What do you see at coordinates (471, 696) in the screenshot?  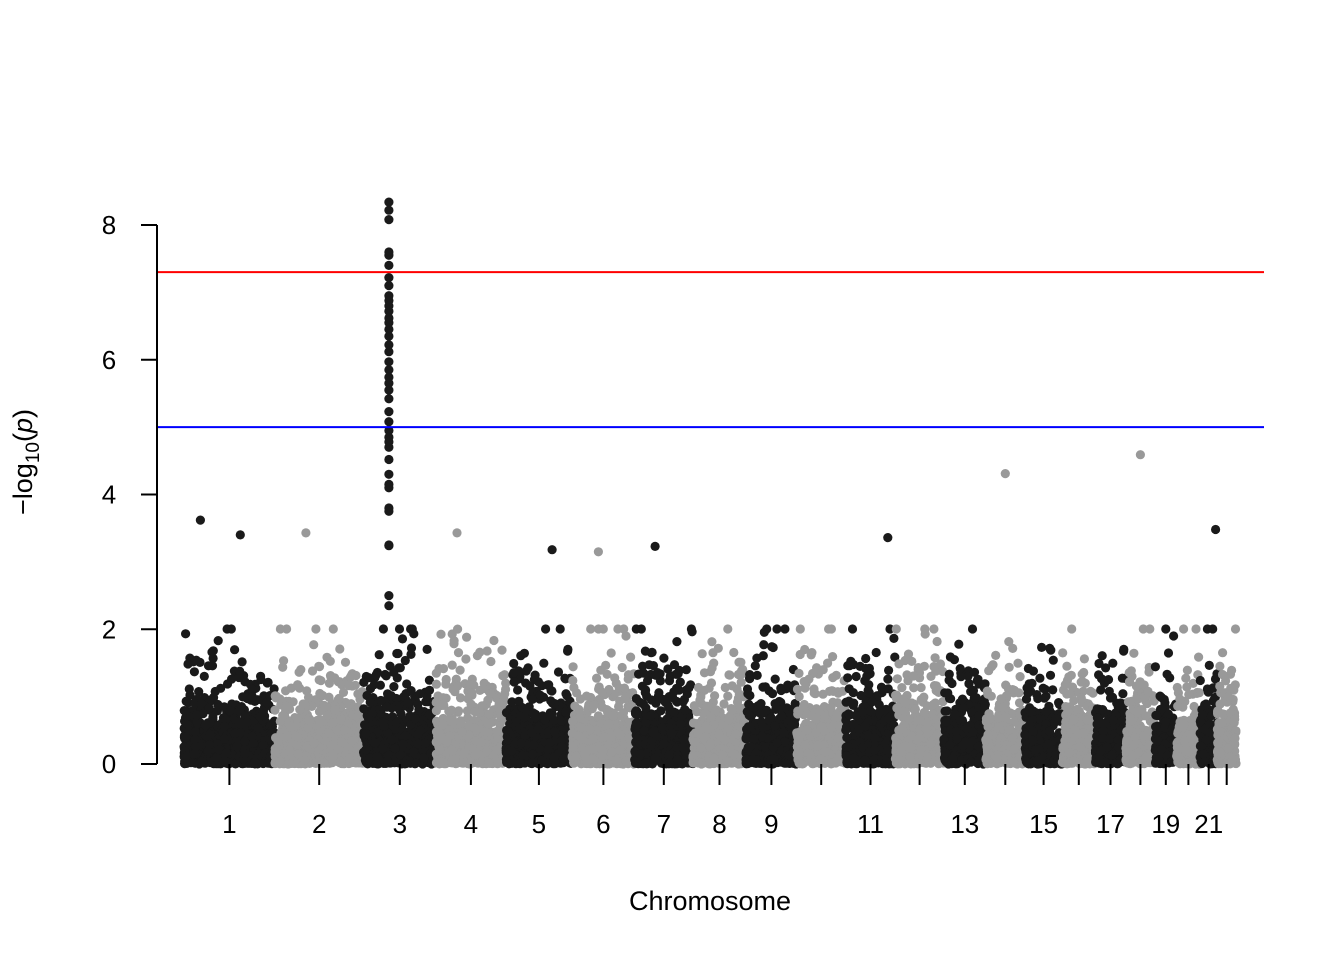 I see `chromosome-4-points` at bounding box center [471, 696].